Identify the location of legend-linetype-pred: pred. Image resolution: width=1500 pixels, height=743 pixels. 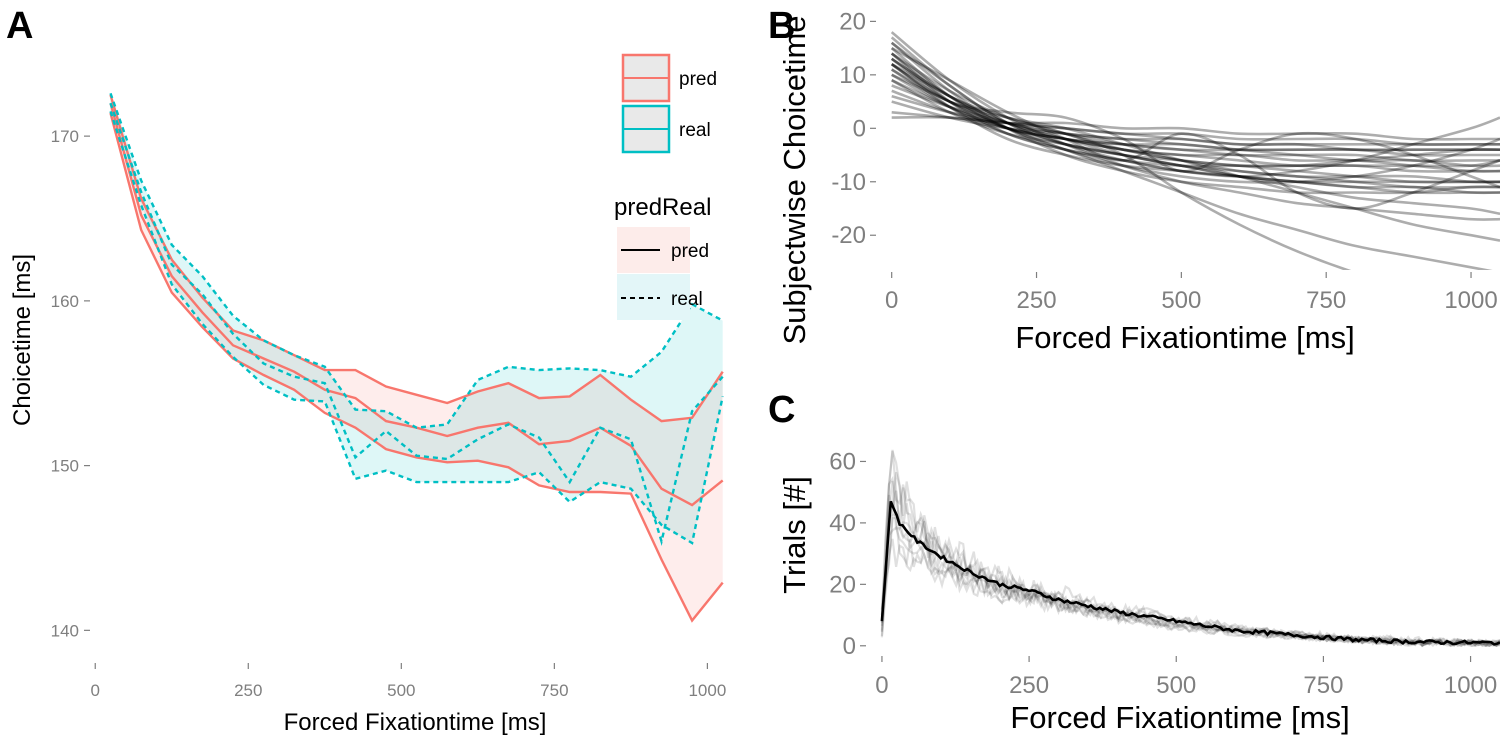
(663, 250).